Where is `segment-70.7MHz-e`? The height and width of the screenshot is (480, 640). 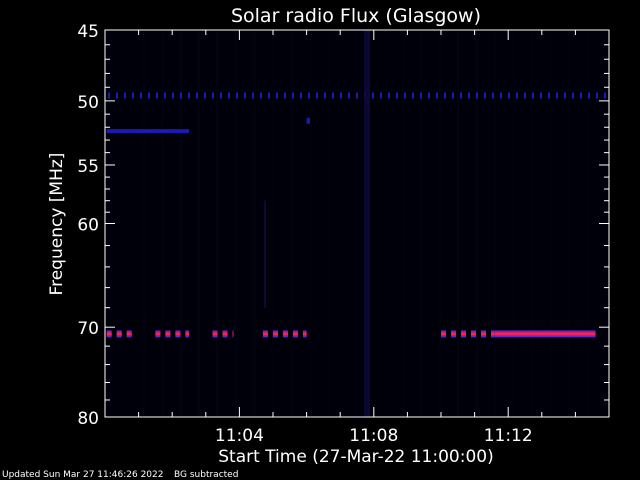
segment-70.7MHz-e is located at coordinates (468, 334).